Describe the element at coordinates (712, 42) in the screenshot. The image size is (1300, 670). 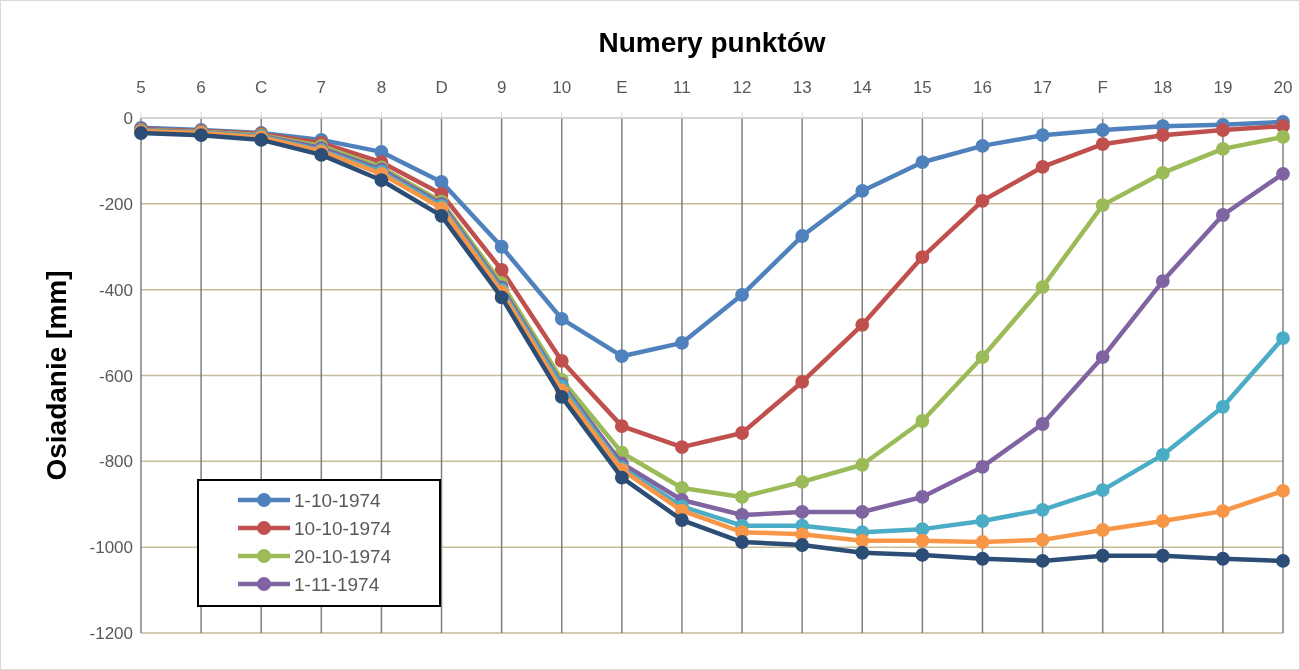
I see `x-axis-title: Numery punktów` at that location.